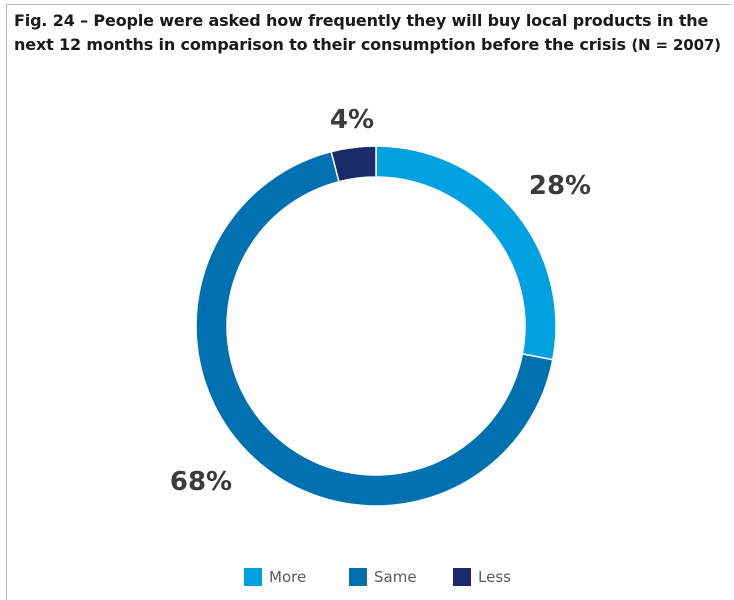 This screenshot has width=734, height=600. I want to click on legend-item-less: Less, so click(482, 577).